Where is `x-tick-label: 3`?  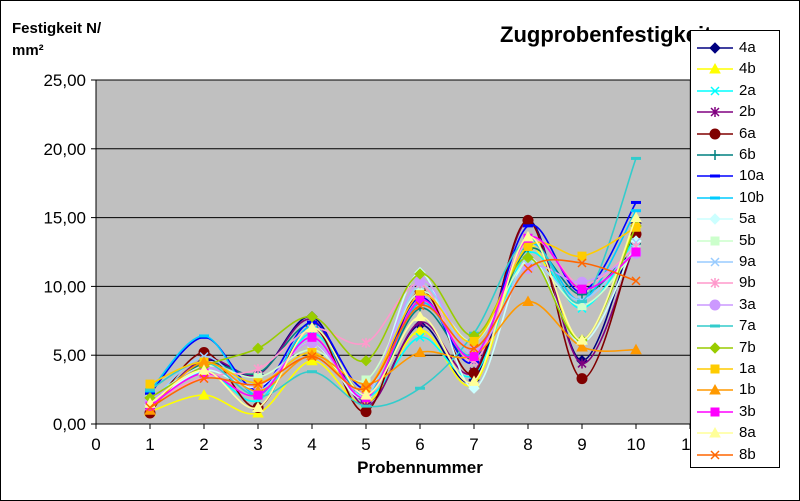
x-tick-label: 3 is located at coordinates (257, 444).